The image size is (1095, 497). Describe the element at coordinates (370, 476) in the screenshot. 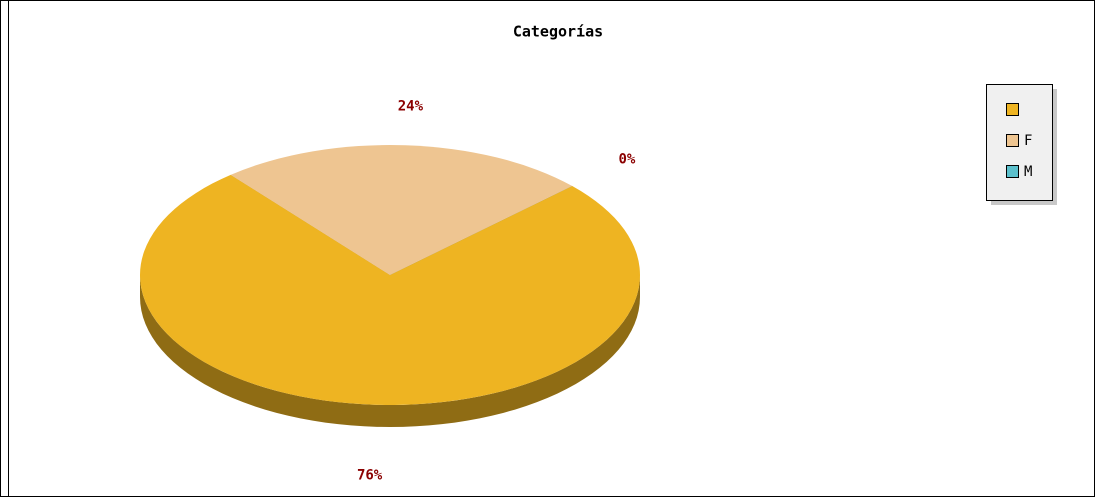

I see `data-label: 76%` at that location.